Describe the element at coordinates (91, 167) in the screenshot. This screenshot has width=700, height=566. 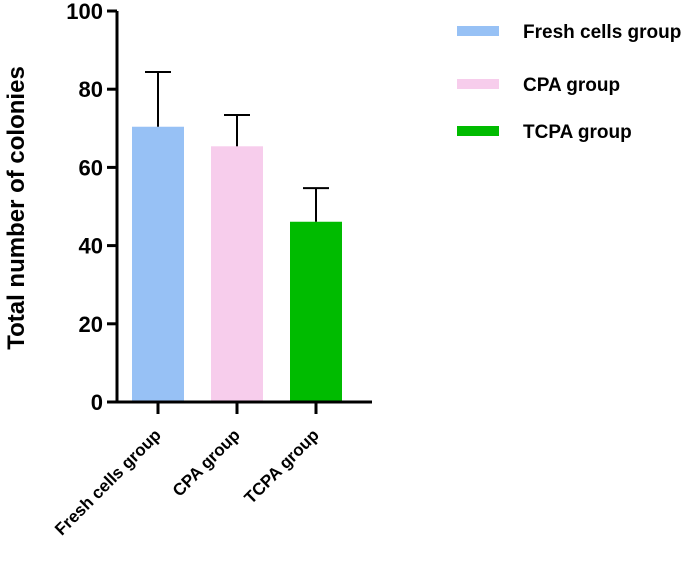
I see `y-tick-label-60: 60` at that location.